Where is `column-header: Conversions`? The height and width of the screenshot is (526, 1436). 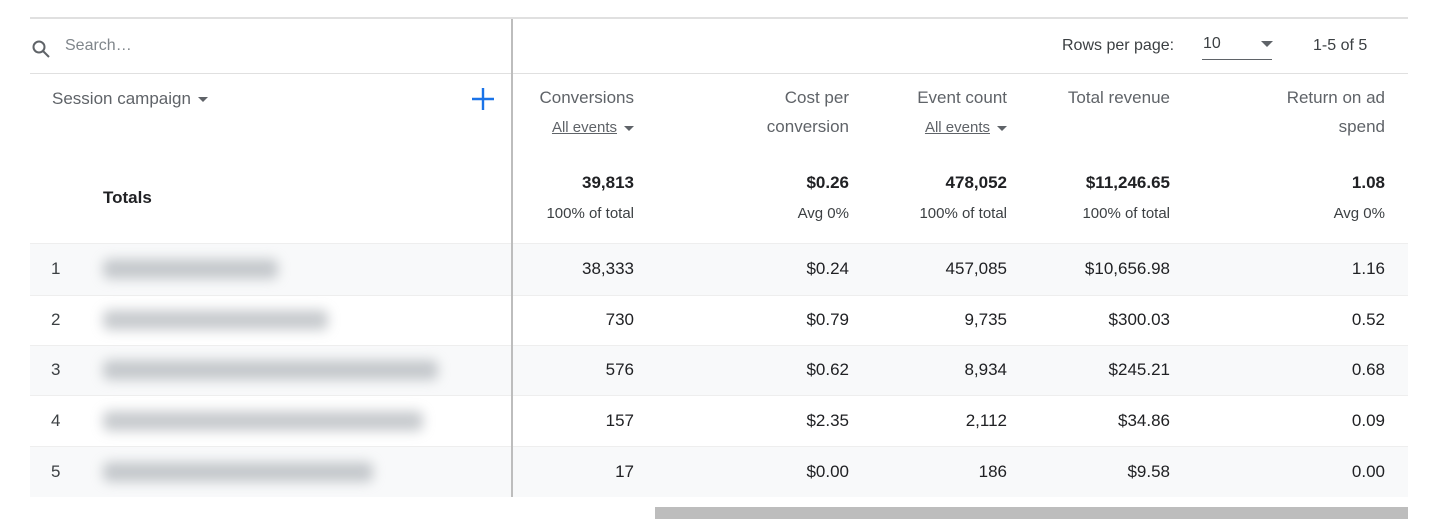 column-header: Conversions is located at coordinates (587, 97).